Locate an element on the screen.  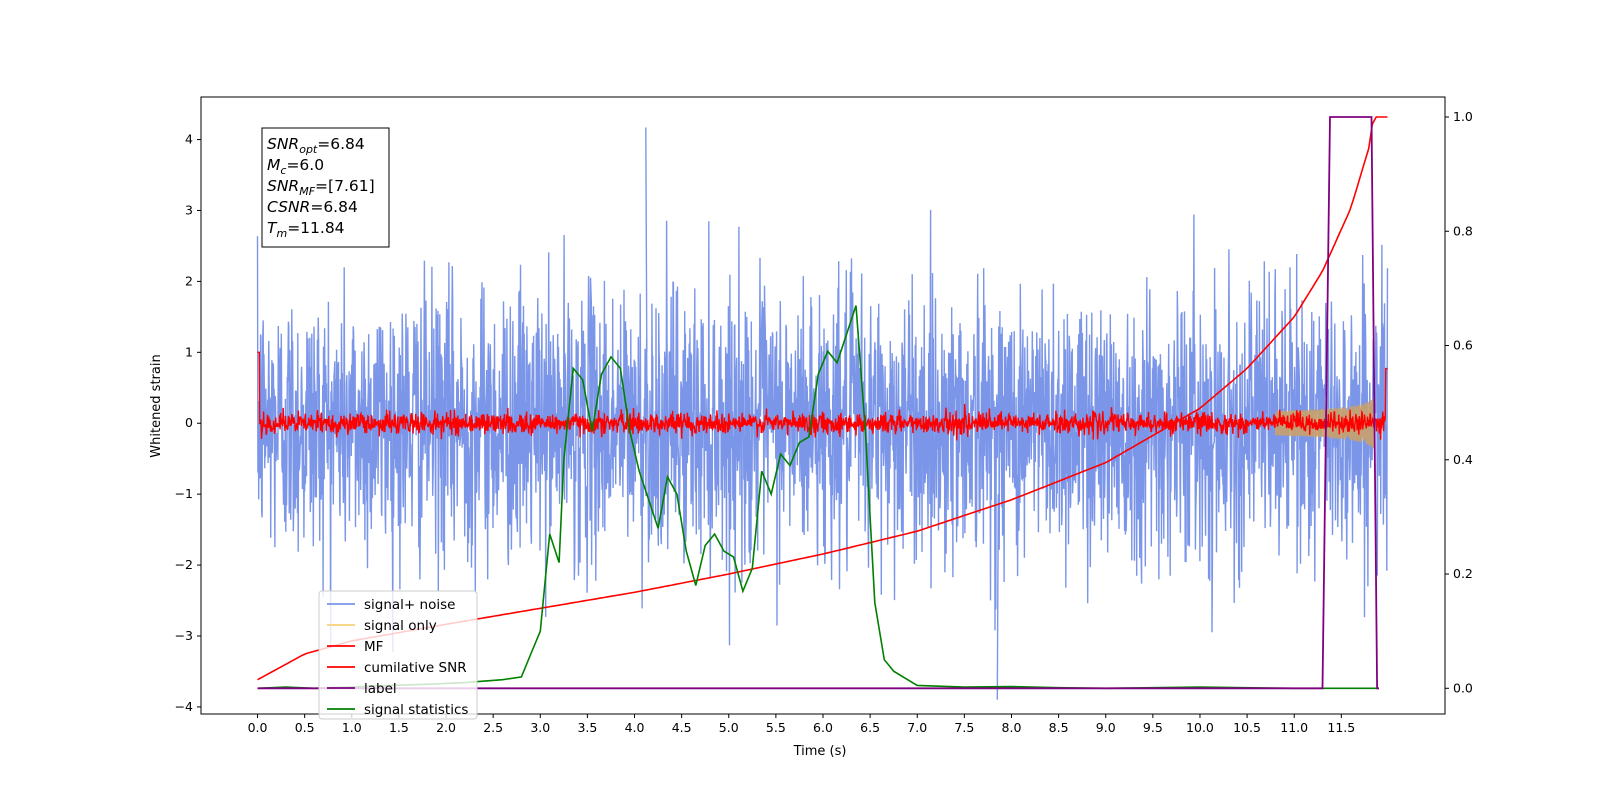
annotation-frame is located at coordinates (325, 187).